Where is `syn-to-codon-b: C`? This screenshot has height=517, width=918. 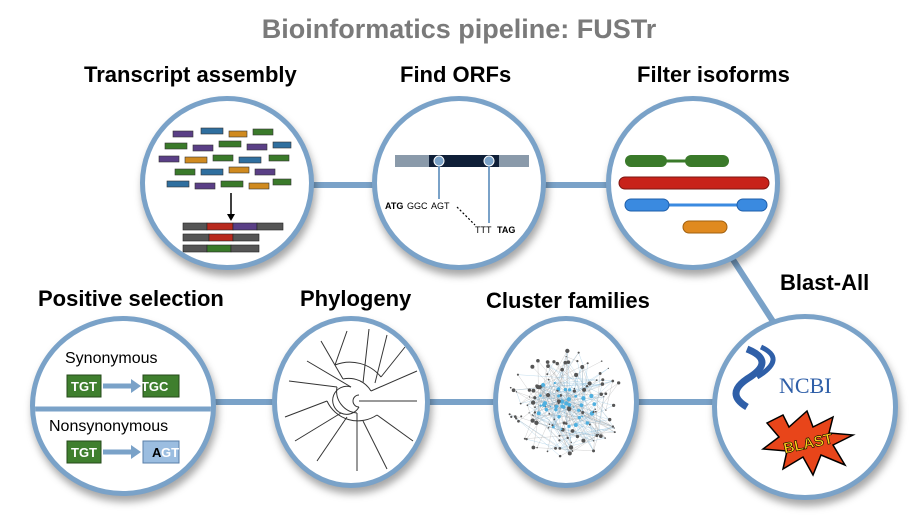
syn-to-codon-b: C is located at coordinates (164, 386).